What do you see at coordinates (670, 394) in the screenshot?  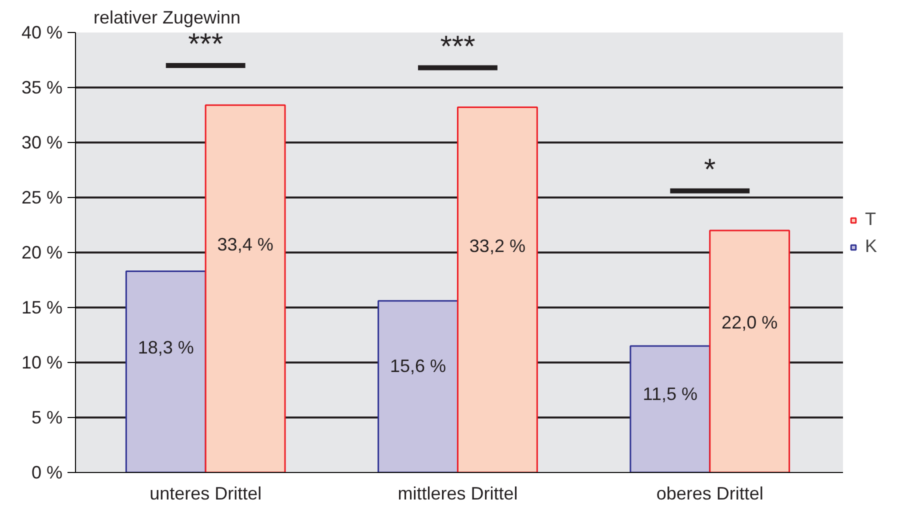 I see `data-label: 11,5 %` at bounding box center [670, 394].